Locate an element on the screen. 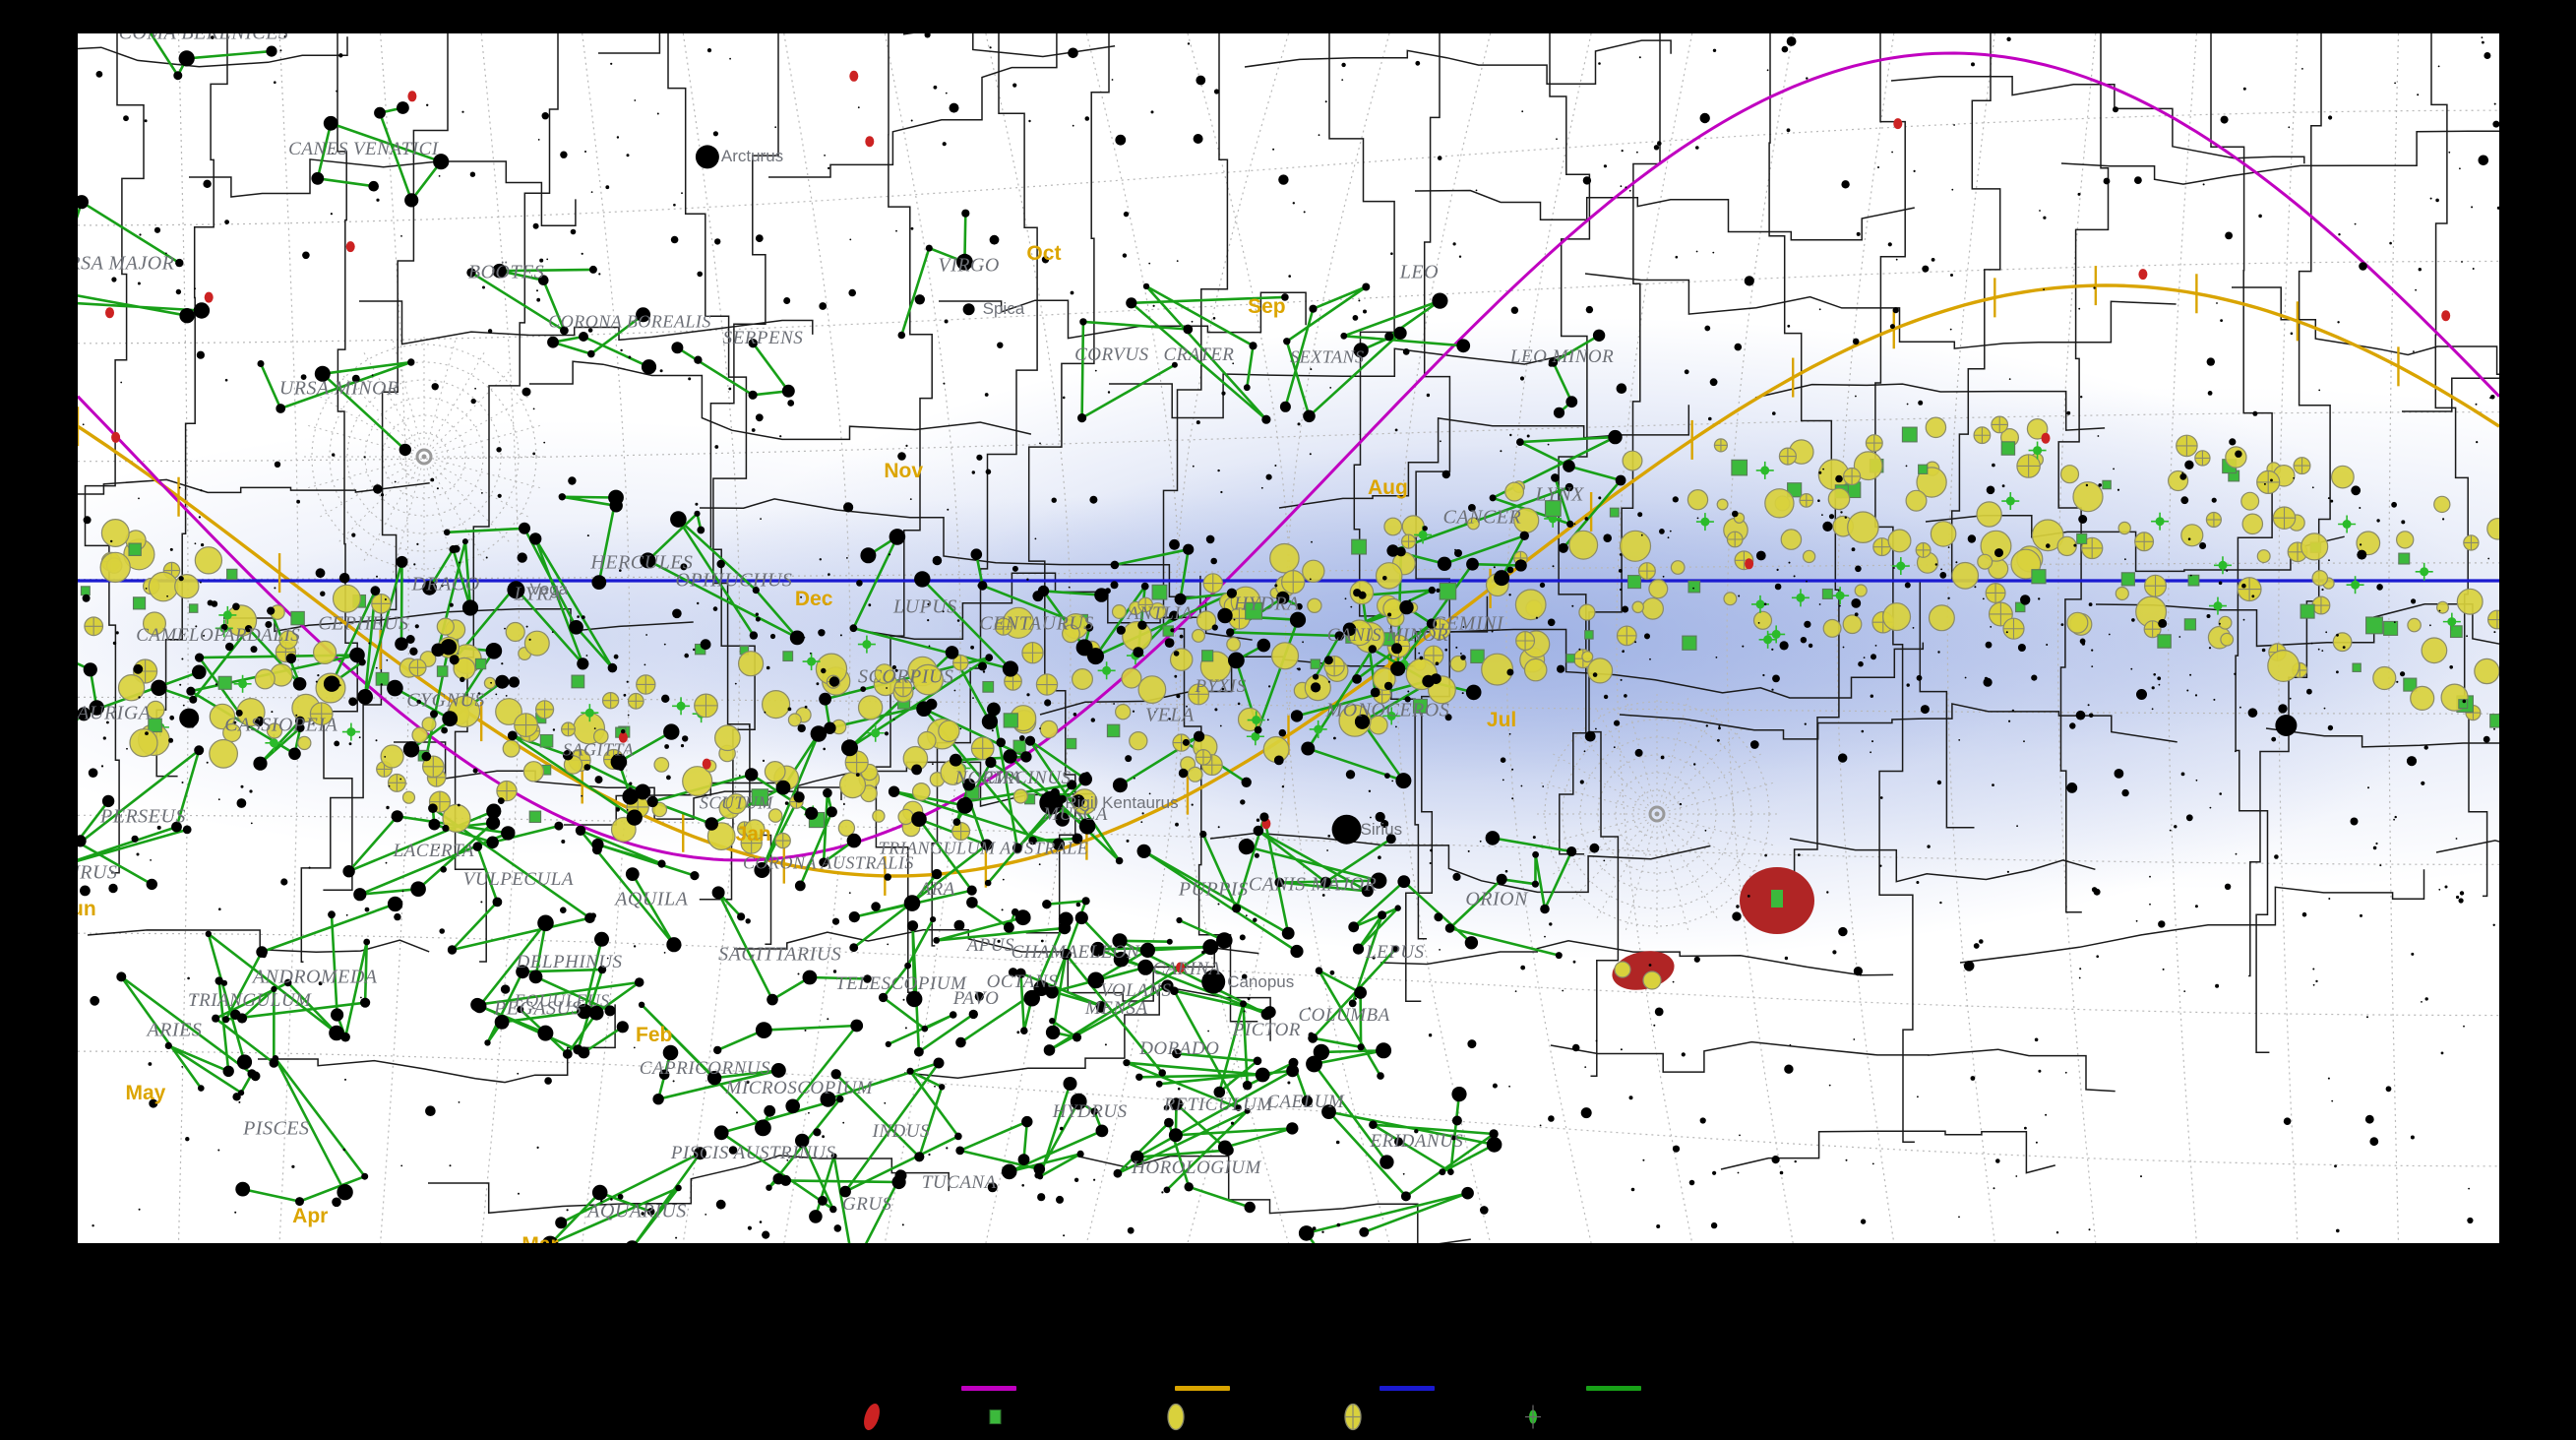 The height and width of the screenshot is (1440, 2576). legend-open-cluster-circle is located at coordinates (1176, 1420).